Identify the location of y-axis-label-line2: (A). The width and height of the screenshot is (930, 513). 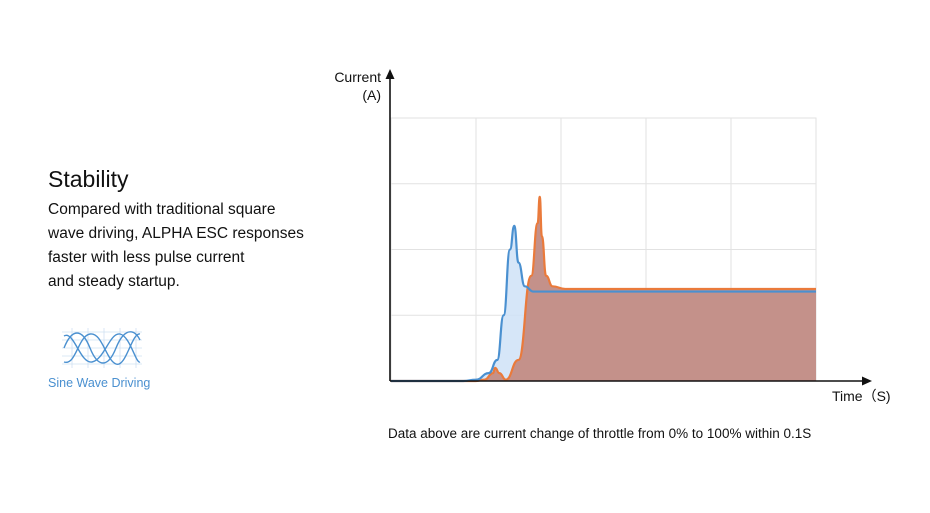
(371, 95).